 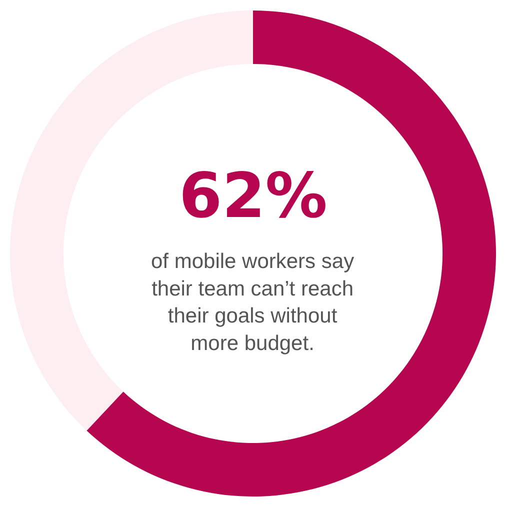 I want to click on text: of mobile workers say their team can’t reach their goals without more budget., so click(x=253, y=302).